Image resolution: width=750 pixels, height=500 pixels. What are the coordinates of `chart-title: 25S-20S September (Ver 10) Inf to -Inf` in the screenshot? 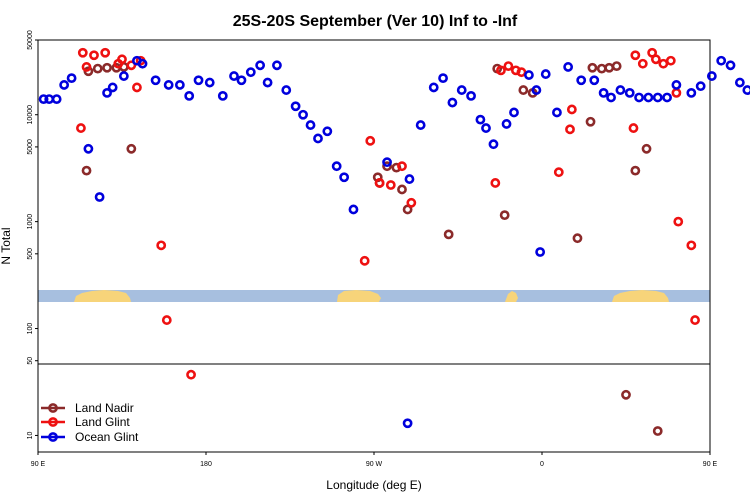 It's located at (375, 21).